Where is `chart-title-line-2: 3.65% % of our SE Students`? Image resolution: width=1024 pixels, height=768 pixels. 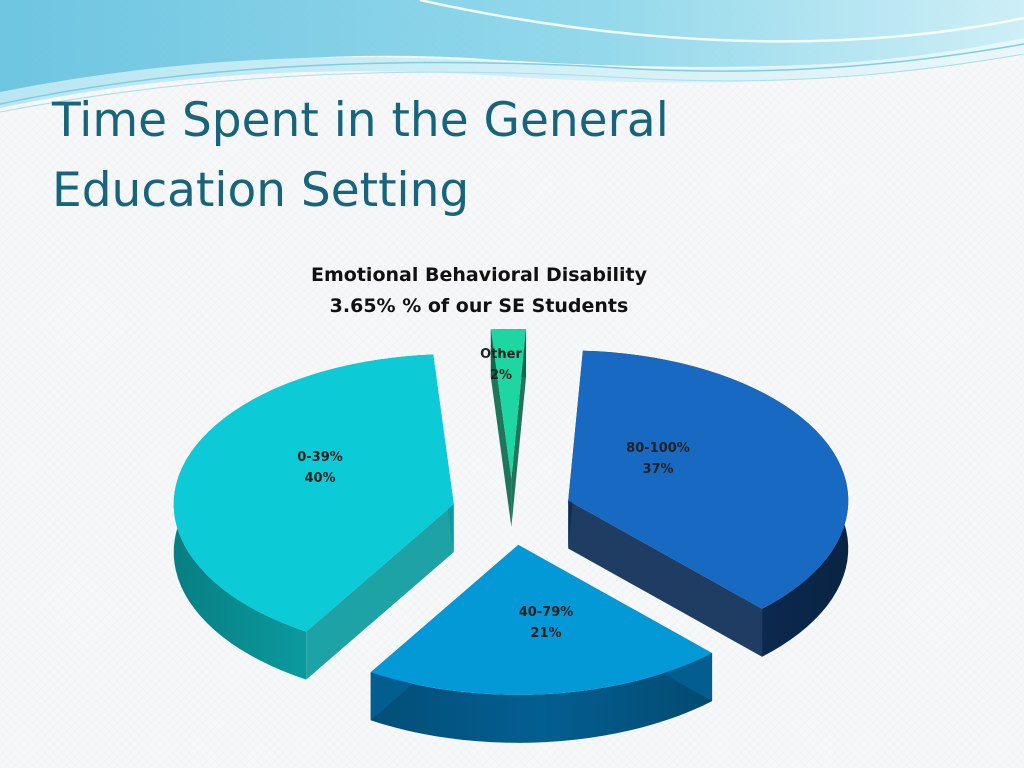 chart-title-line-2: 3.65% % of our SE Students is located at coordinates (479, 306).